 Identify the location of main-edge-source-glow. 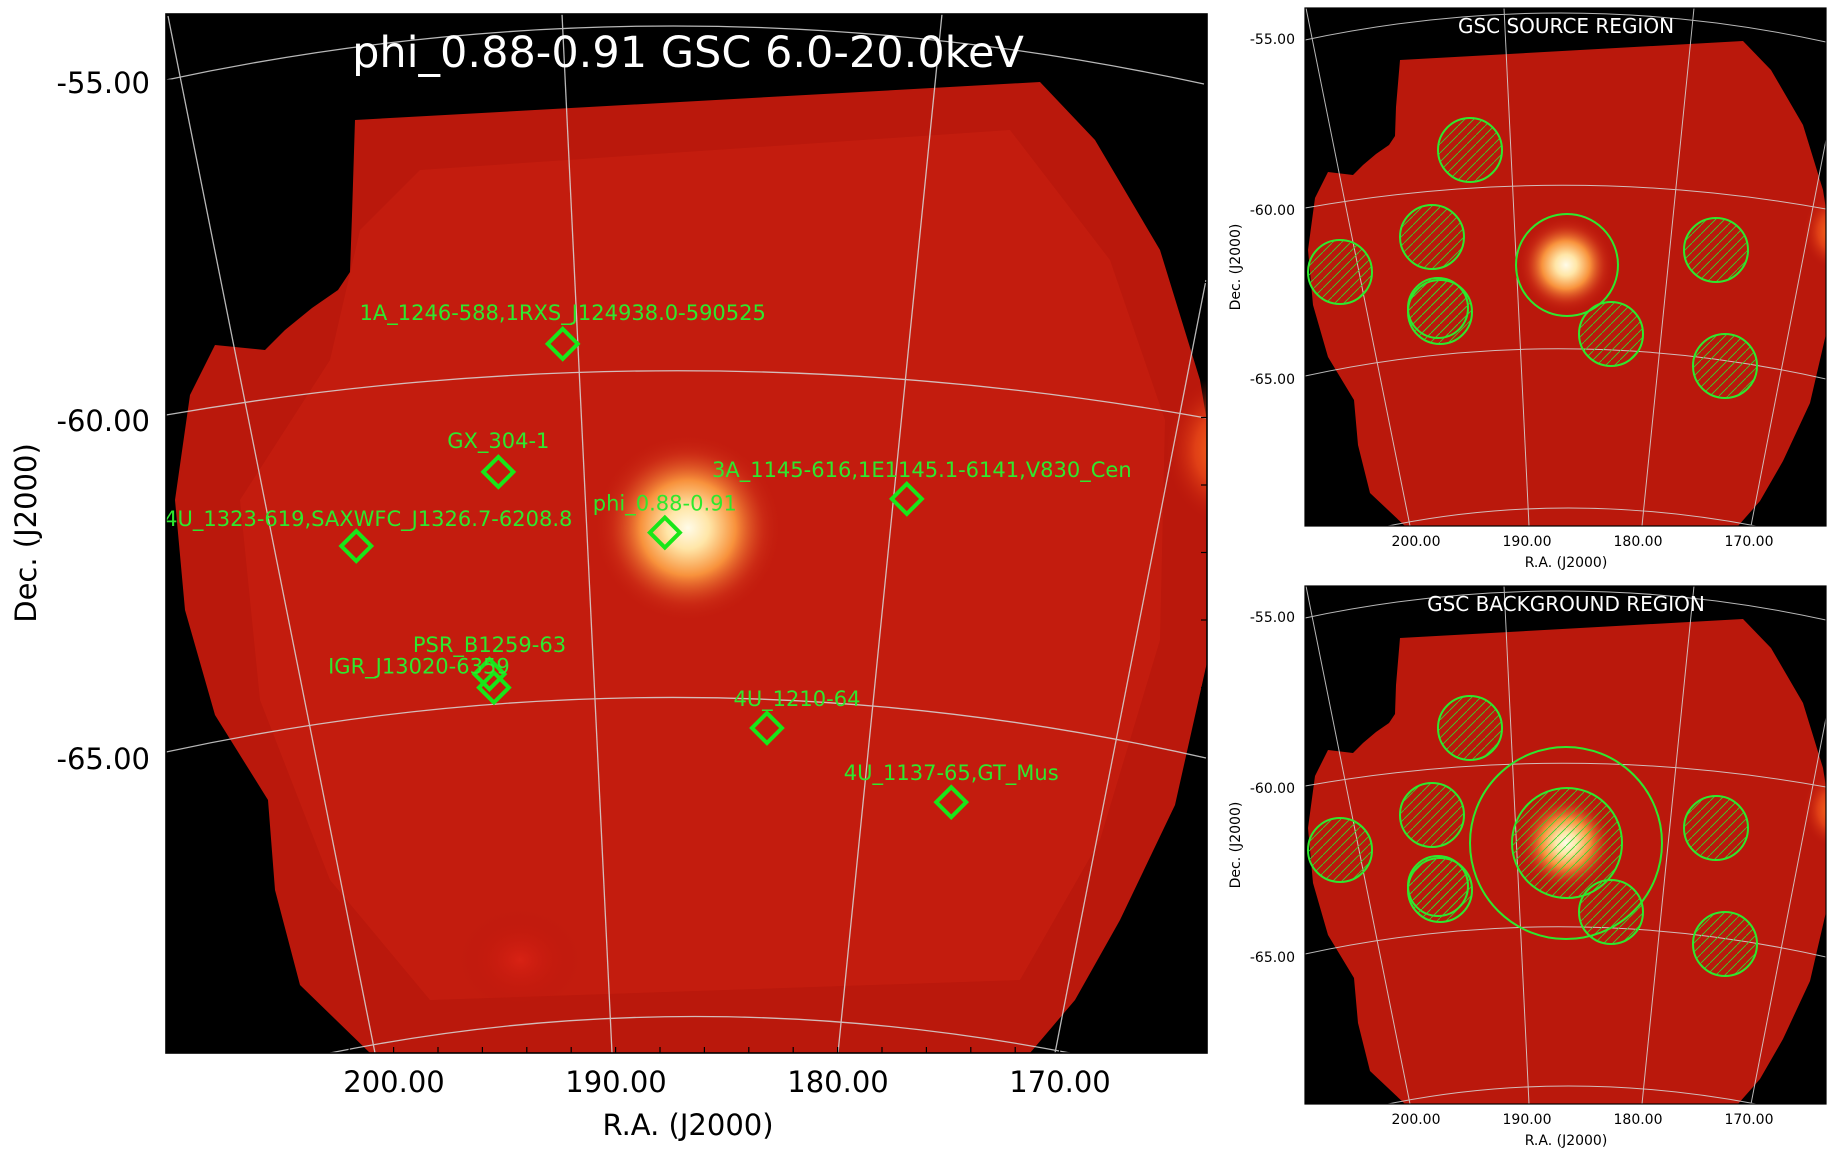
(1186, 450).